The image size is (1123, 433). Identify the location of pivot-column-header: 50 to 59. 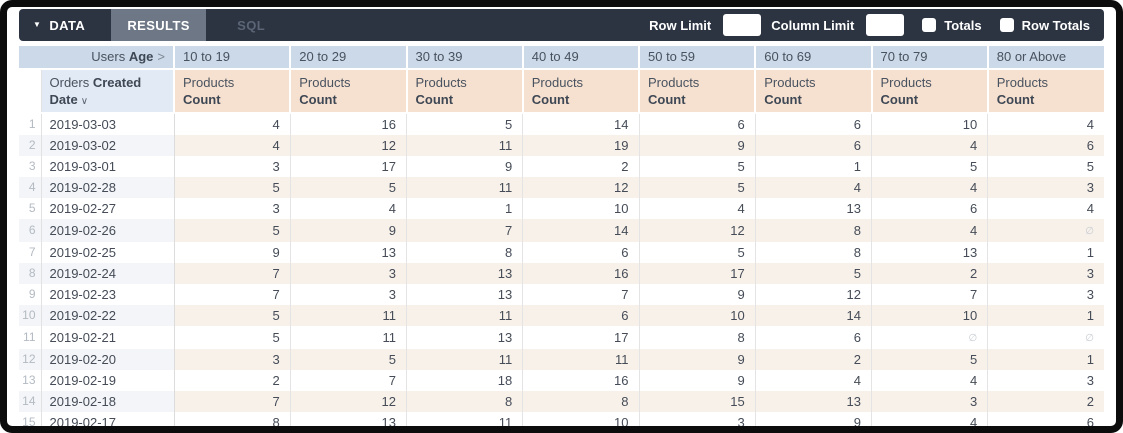
(696, 57).